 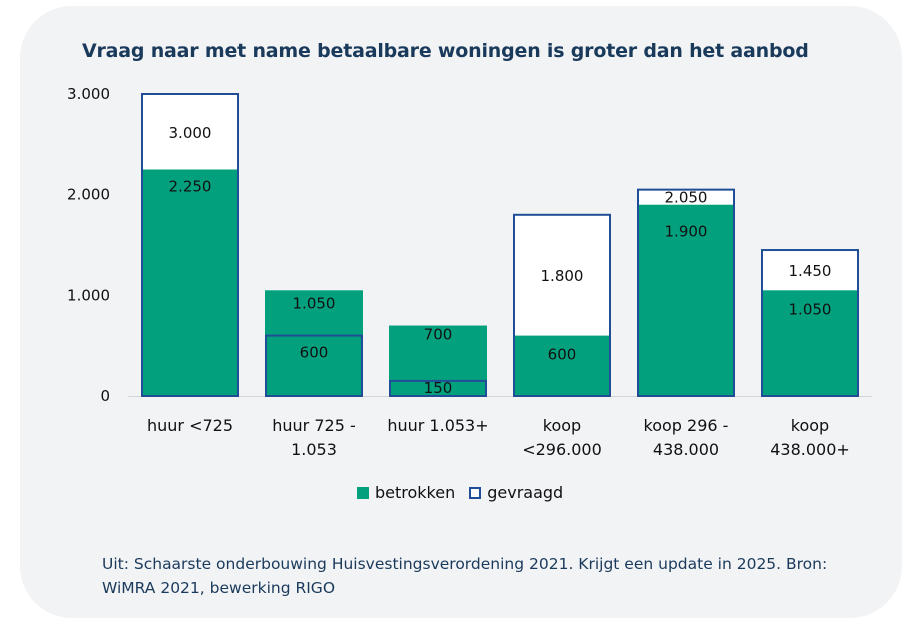 I want to click on data-label-gevraagd: 1.800, so click(x=562, y=276).